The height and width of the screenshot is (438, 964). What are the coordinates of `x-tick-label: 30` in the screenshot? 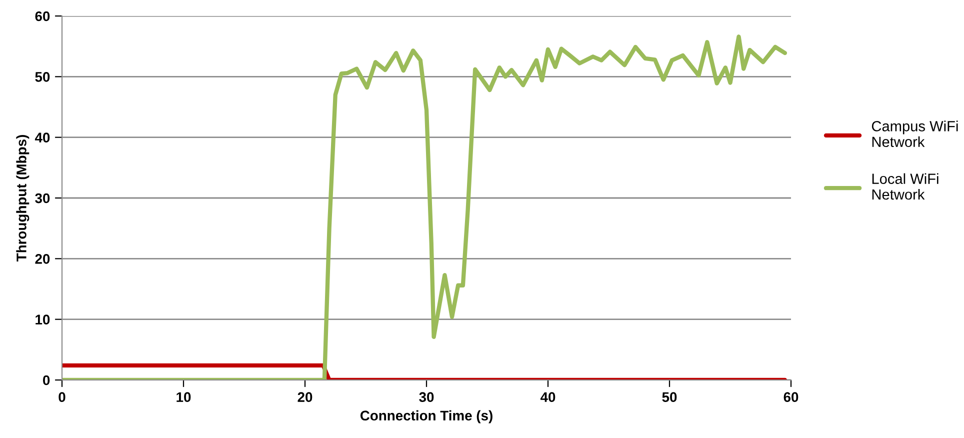 It's located at (426, 397).